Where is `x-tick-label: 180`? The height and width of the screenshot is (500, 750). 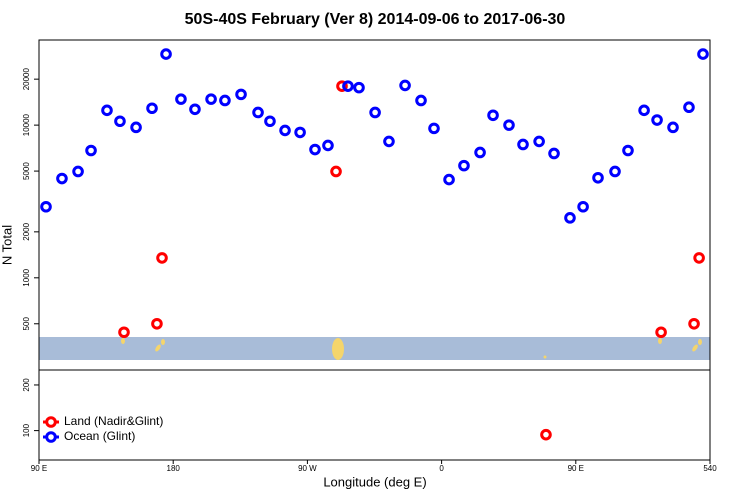 x-tick-label: 180 is located at coordinates (174, 468).